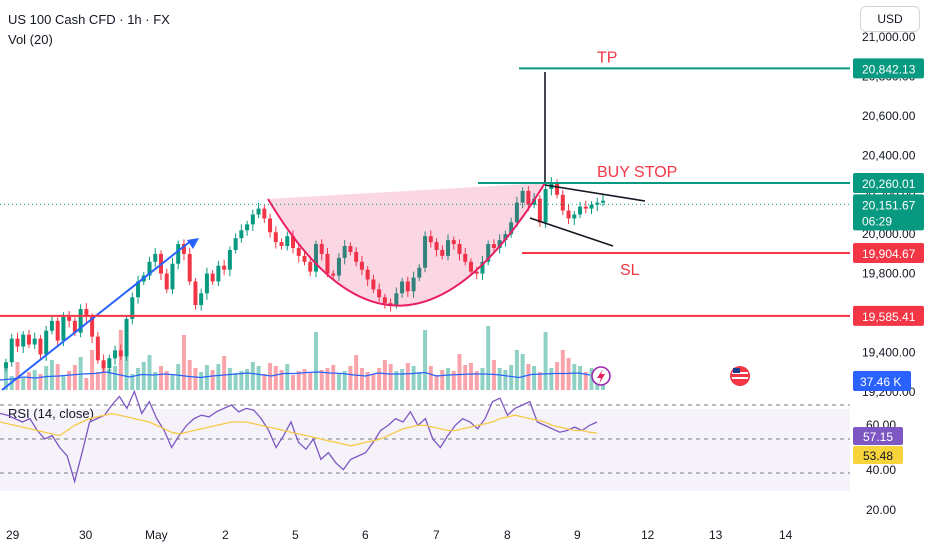 This screenshot has width=932, height=550. I want to click on lightning-bolt-icon, so click(601, 376).